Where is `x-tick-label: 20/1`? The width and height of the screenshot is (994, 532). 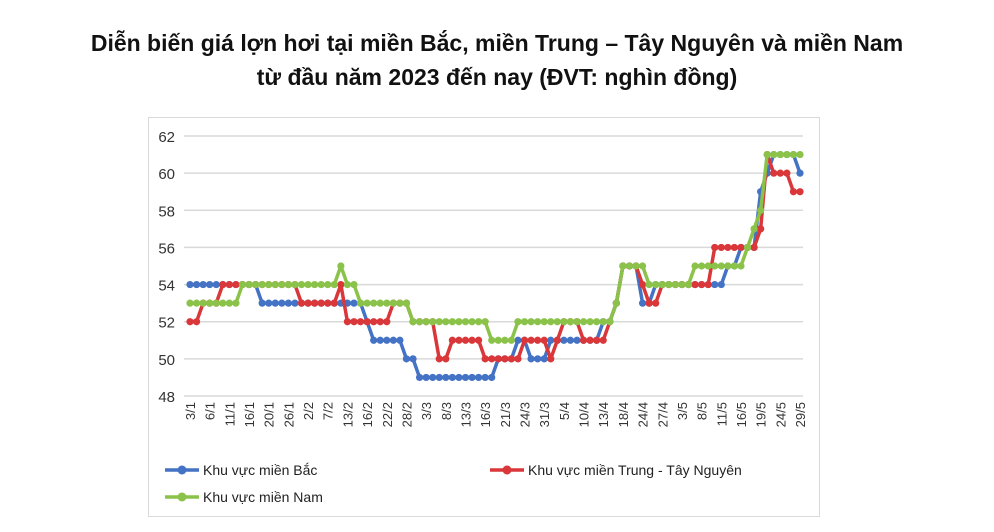 x-tick-label: 20/1 is located at coordinates (269, 414).